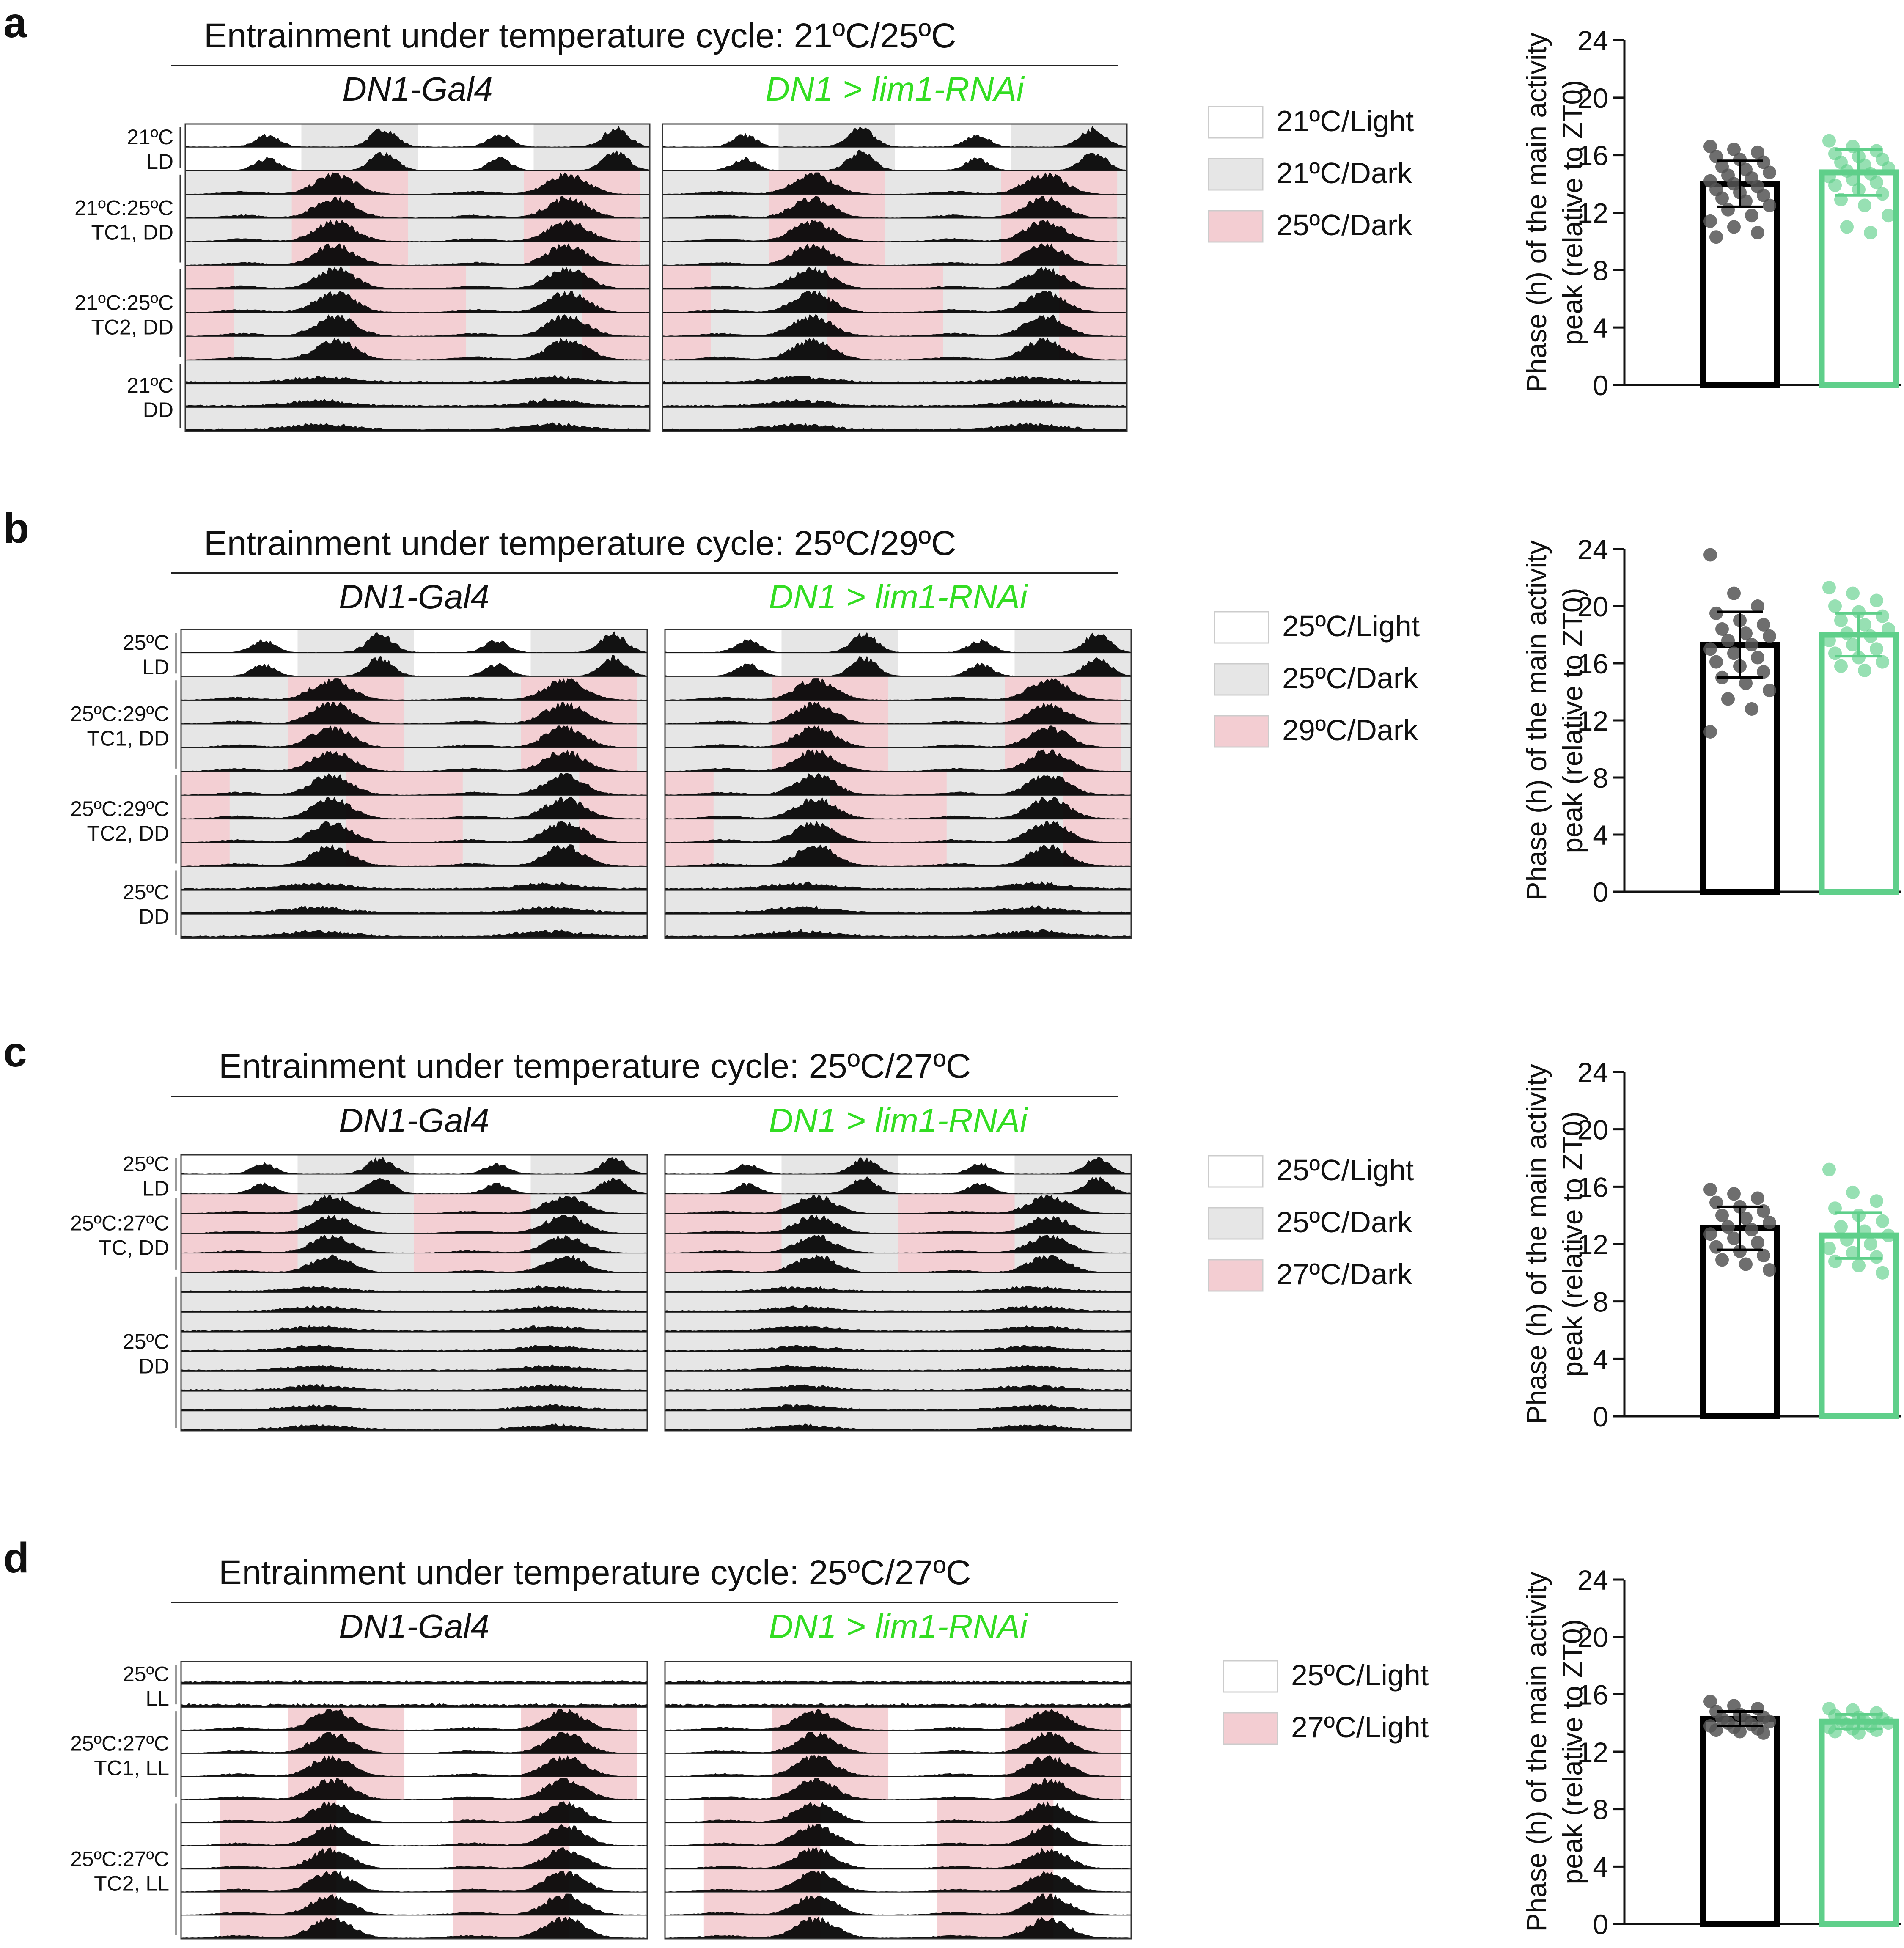  I want to click on y-tick-label: 0, so click(1600, 892).